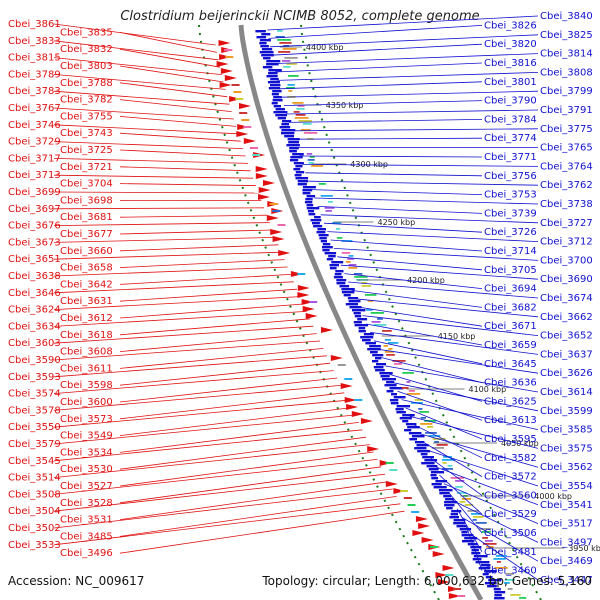  What do you see at coordinates (566, 467) in the screenshot?
I see `reverse-gene-label: Cbei_3562` at bounding box center [566, 467].